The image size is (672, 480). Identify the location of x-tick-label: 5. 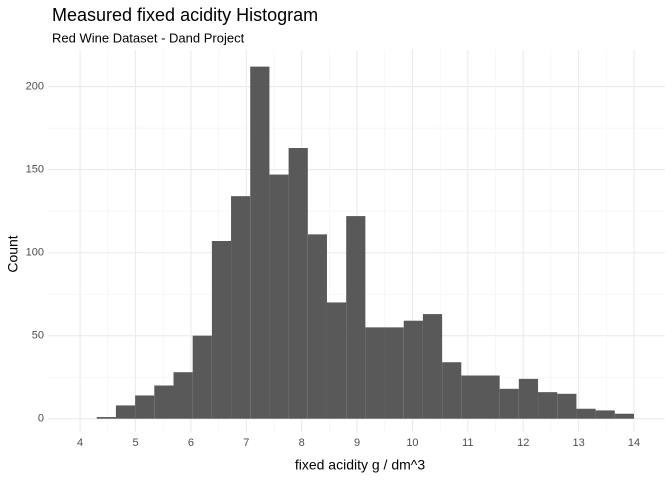
(135, 443).